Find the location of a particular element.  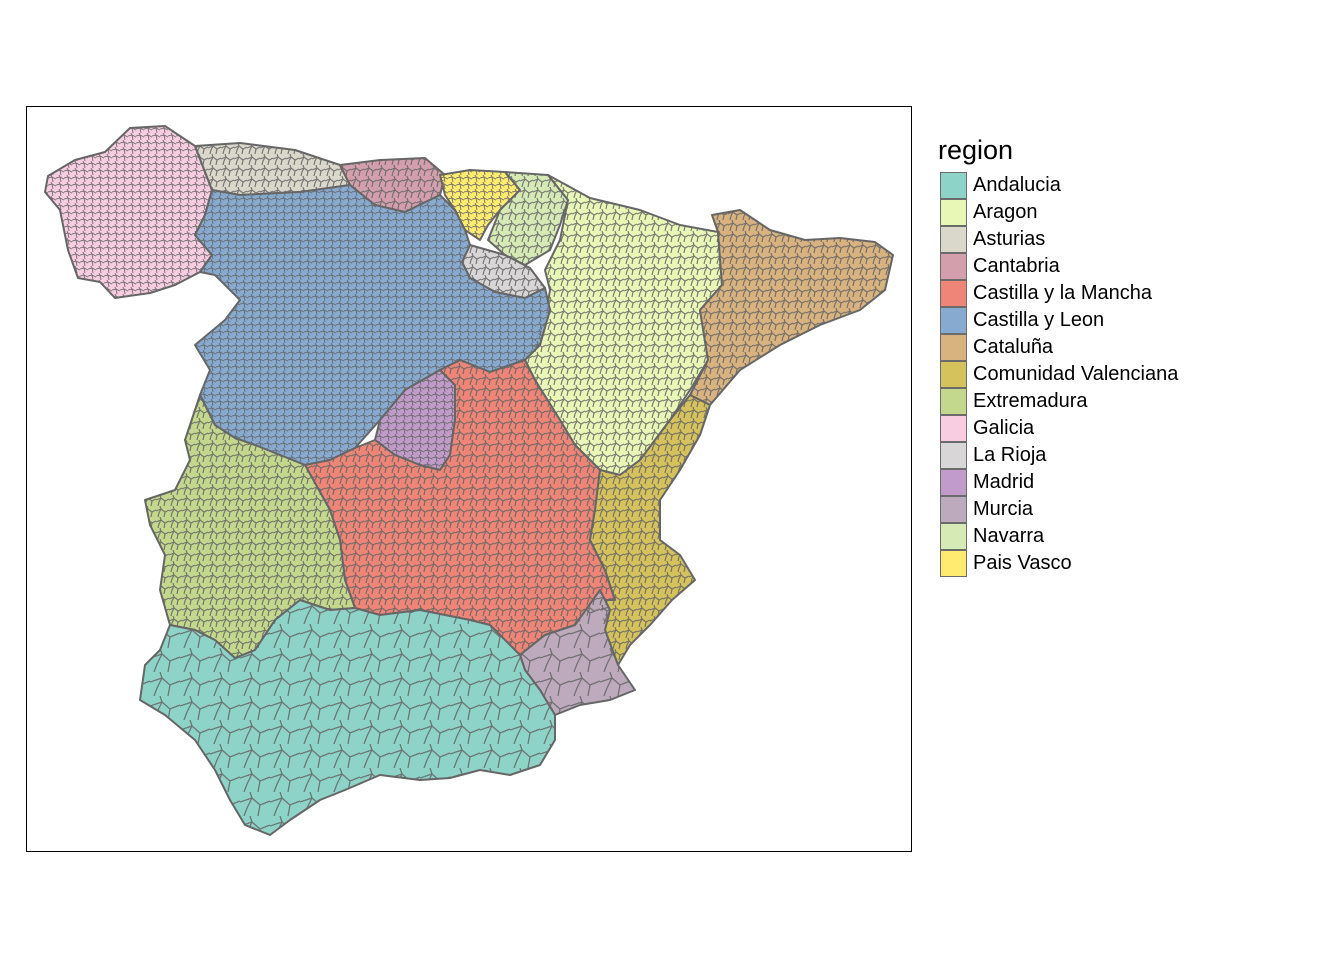

legend-item: Murcia is located at coordinates (1058, 509).